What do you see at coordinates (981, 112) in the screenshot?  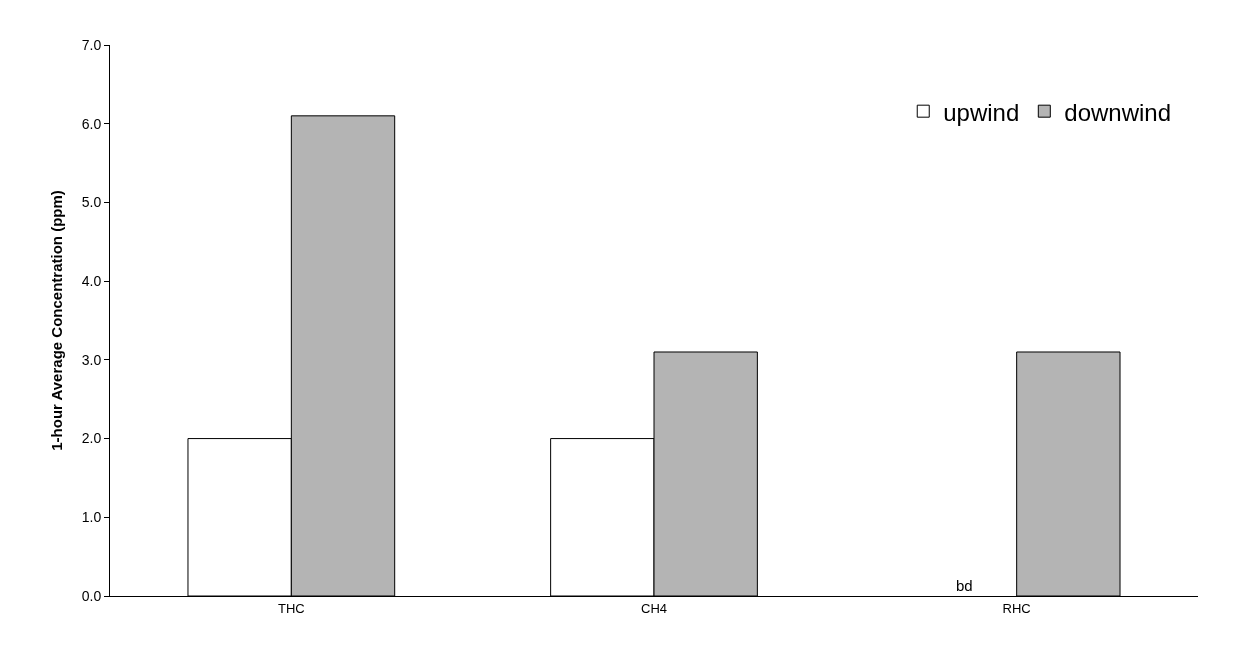 I see `legend-label: upwind` at bounding box center [981, 112].